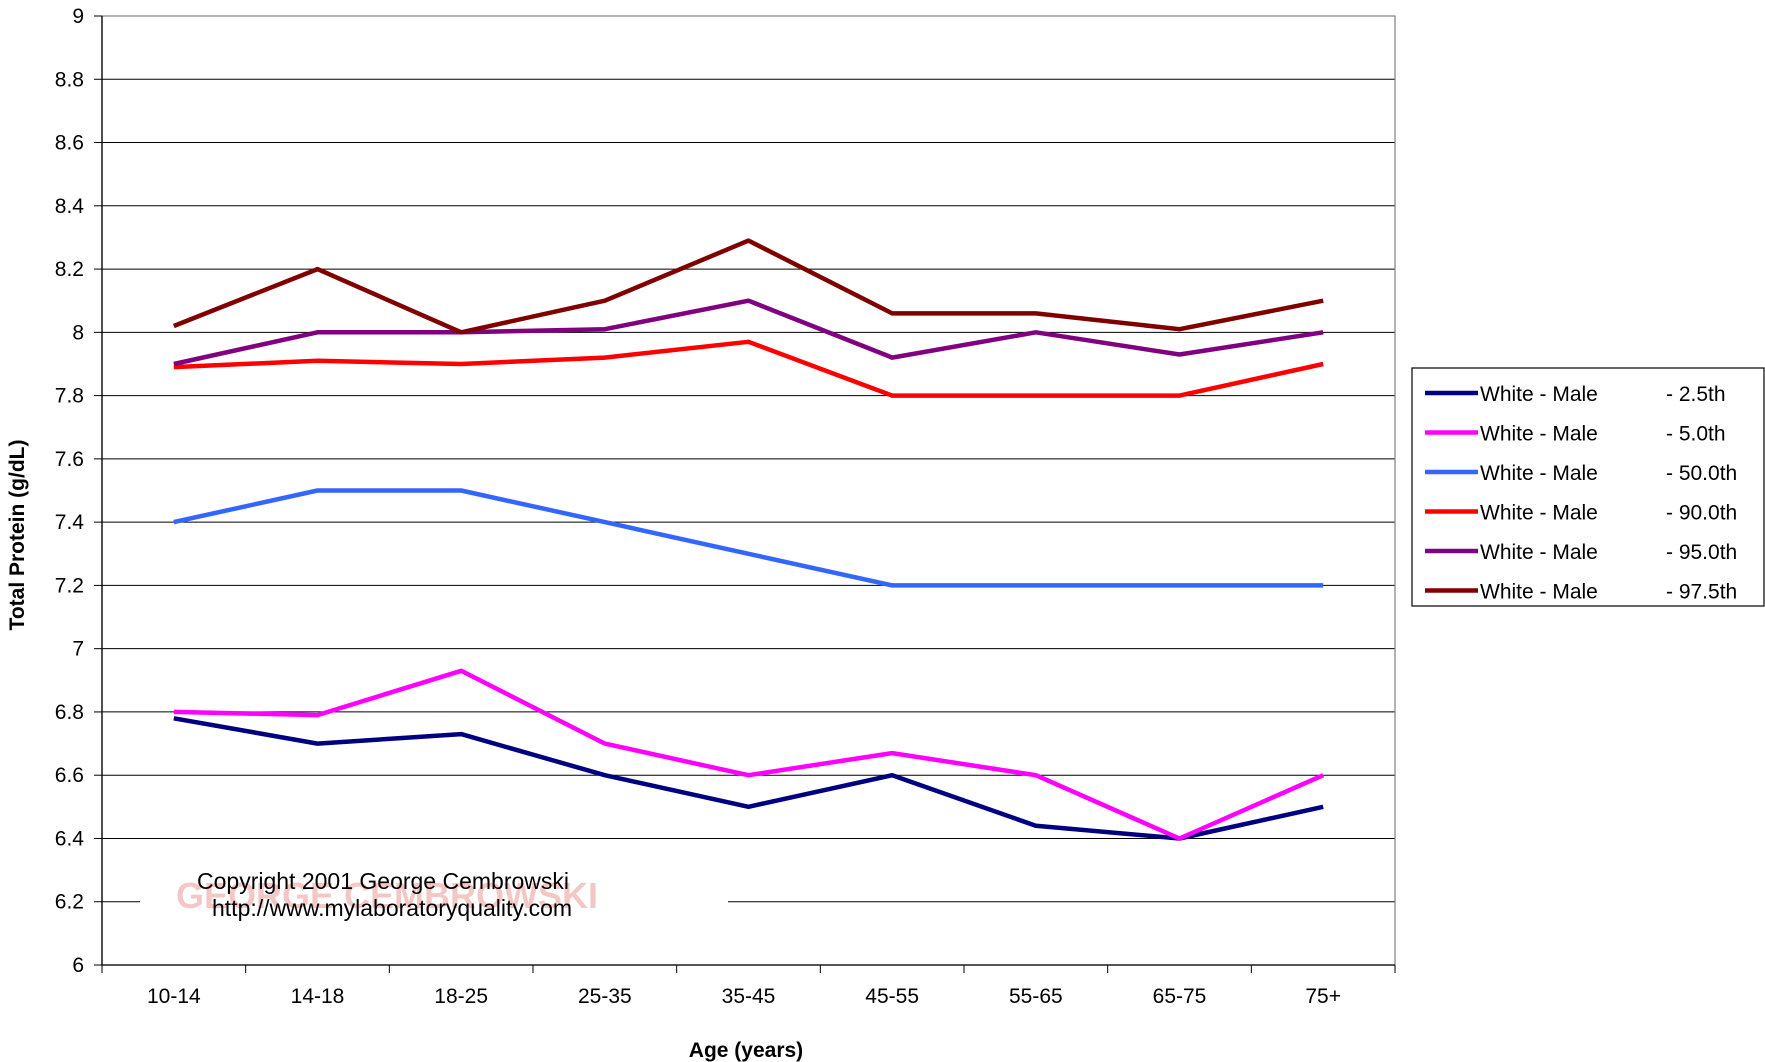 The image size is (1765, 1062). Describe the element at coordinates (69, 902) in the screenshot. I see `y-tick-label: 6.2` at that location.